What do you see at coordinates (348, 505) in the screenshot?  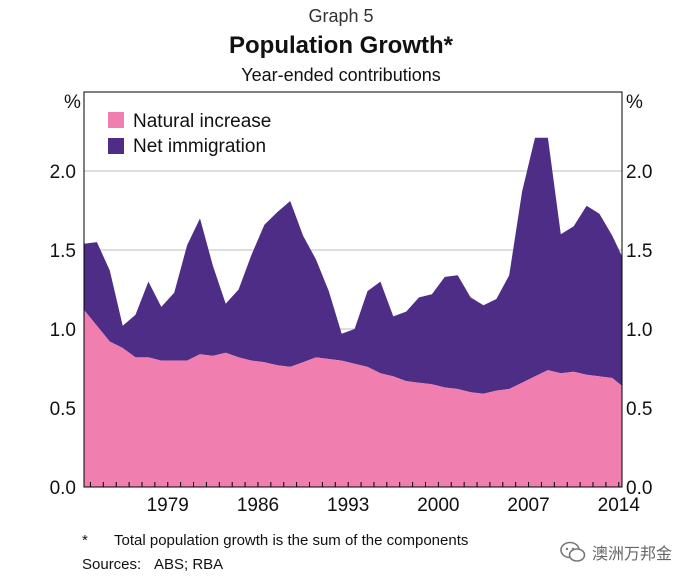 I see `x-tick-label: 1993` at bounding box center [348, 505].